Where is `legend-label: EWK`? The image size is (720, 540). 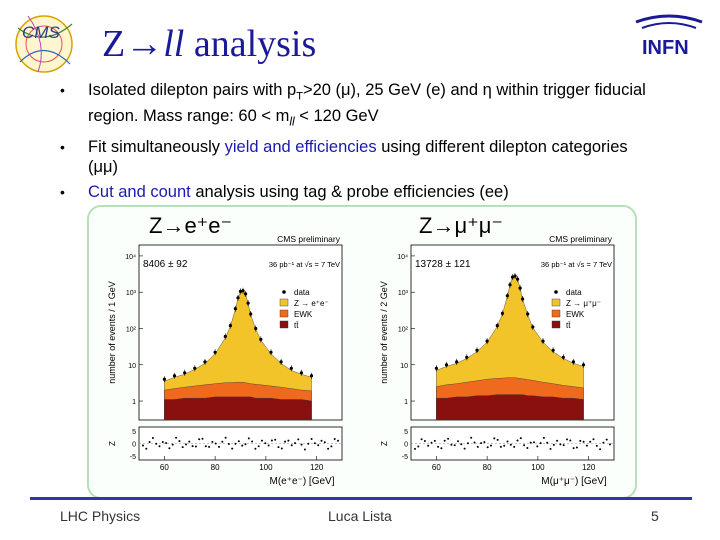
legend-label: EWK is located at coordinates (303, 314).